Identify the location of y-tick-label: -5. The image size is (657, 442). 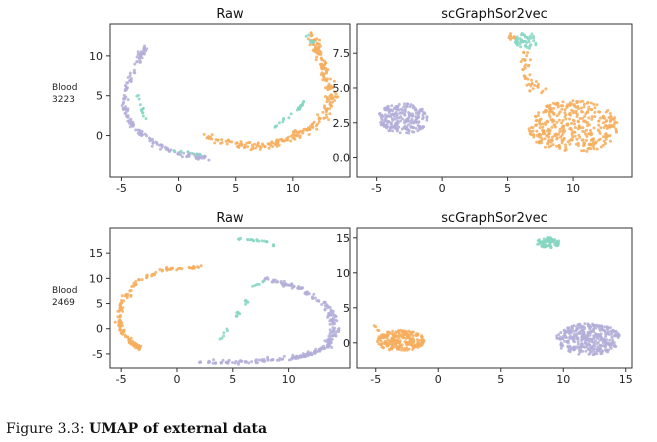
(97, 354).